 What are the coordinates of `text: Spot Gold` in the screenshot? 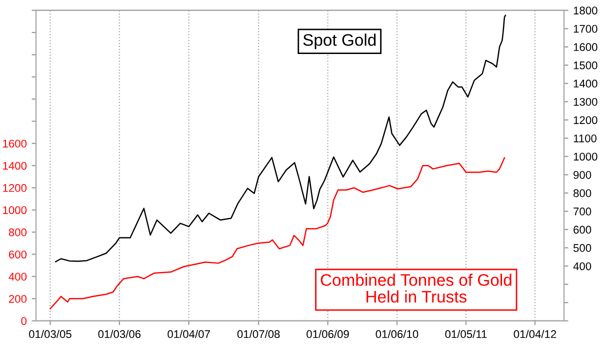 It's located at (339, 42).